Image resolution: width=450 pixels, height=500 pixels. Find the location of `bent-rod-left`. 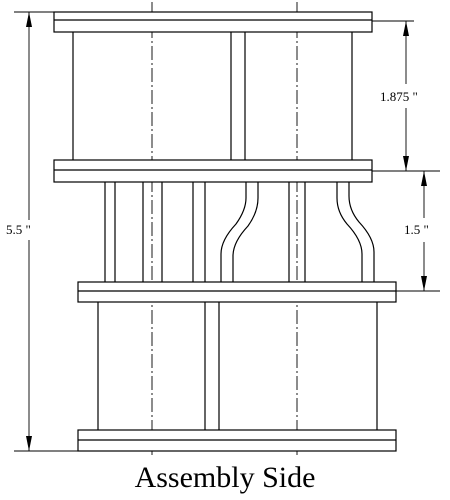

bent-rod-left is located at coordinates (239, 232).